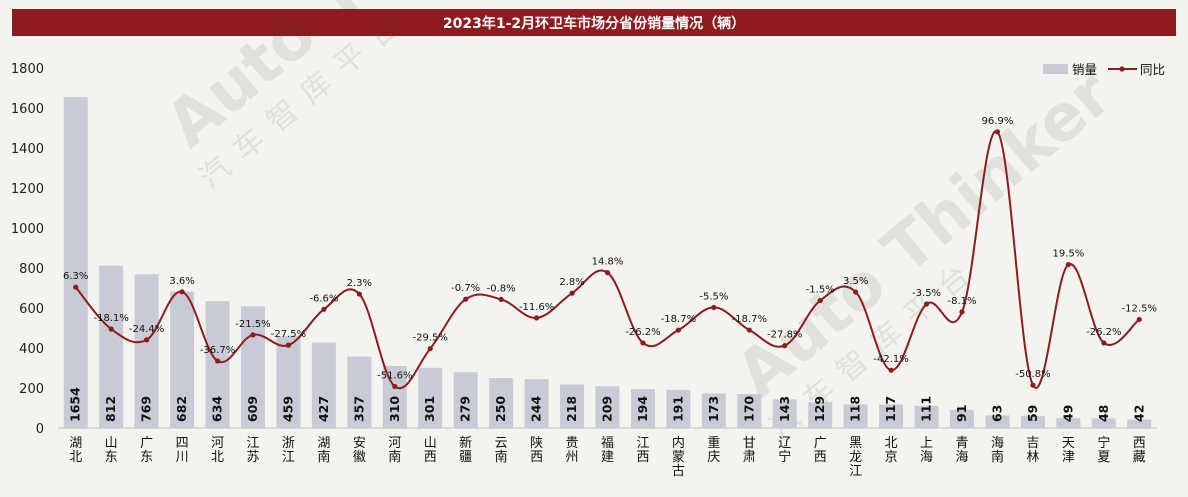  Describe the element at coordinates (572, 450) in the screenshot. I see `x-category-label: 贵州` at that location.